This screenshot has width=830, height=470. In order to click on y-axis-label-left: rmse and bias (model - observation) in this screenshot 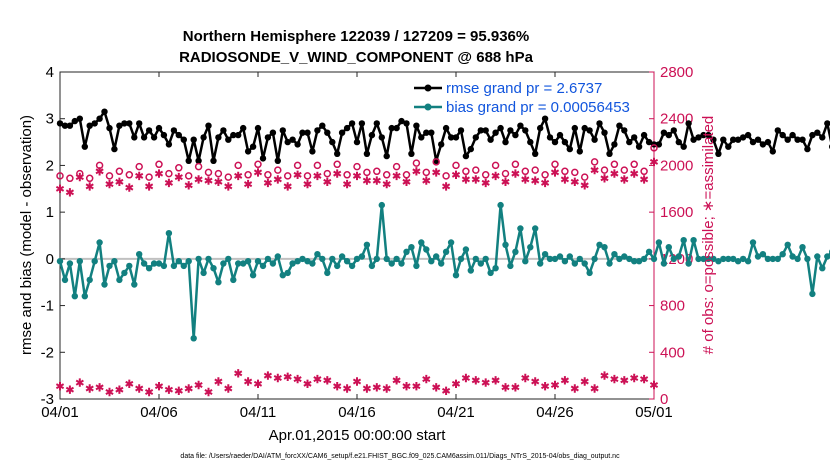, I will do `click(26, 235)`.